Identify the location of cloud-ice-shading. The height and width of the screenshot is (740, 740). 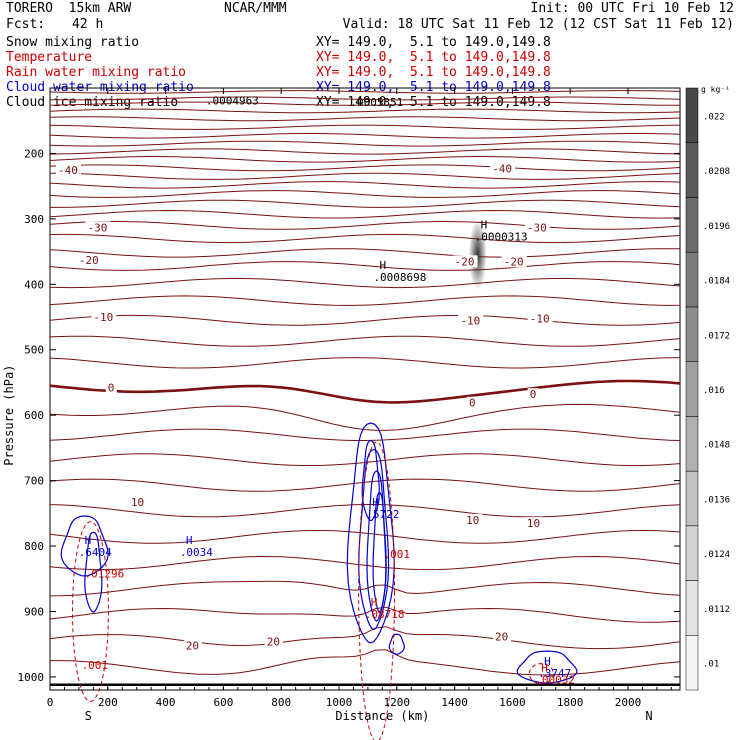
(477, 254).